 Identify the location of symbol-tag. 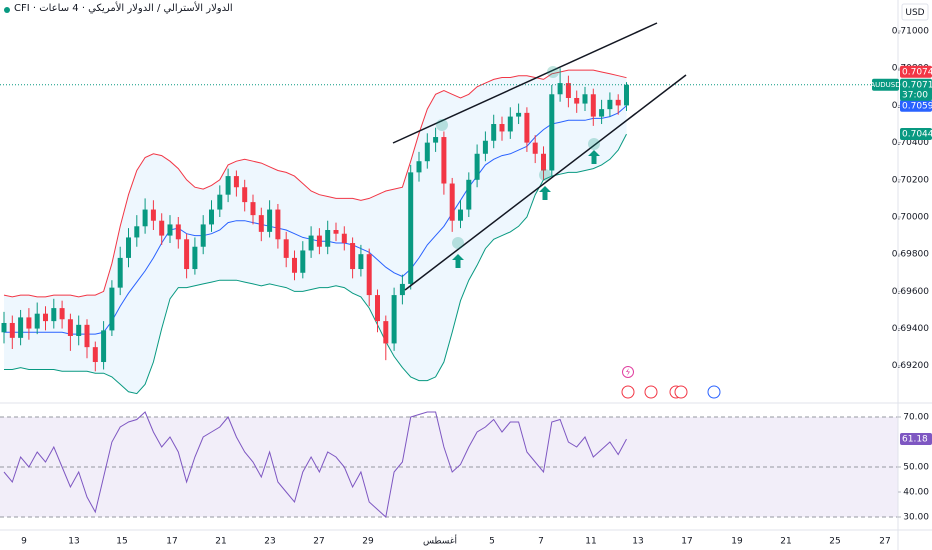
(885, 84).